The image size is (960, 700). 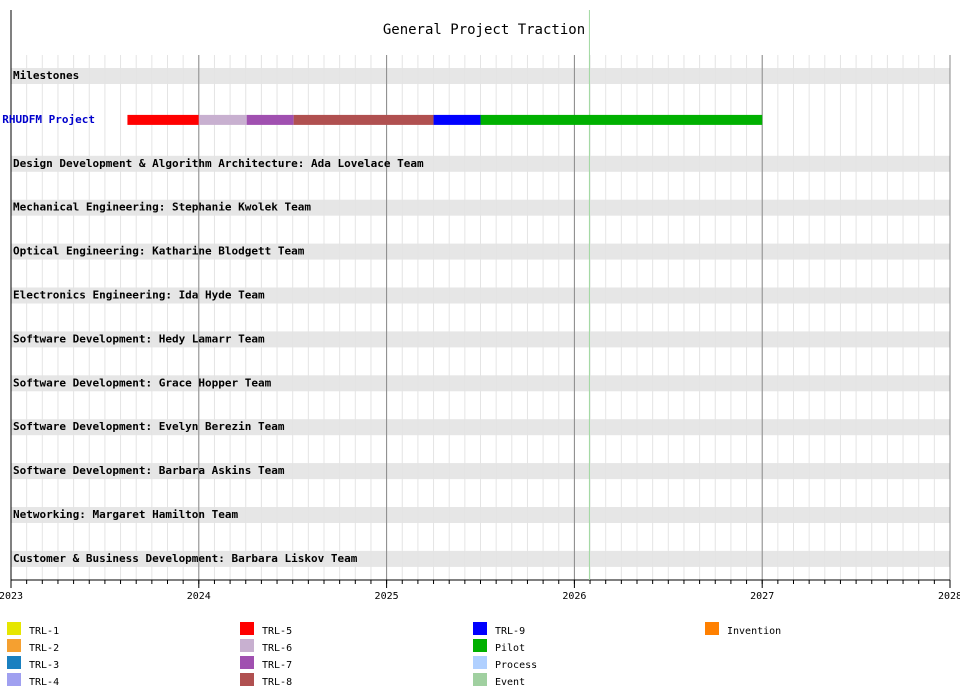 What do you see at coordinates (126, 514) in the screenshot?
I see `row-label: Networking: Margaret Hamilton Team` at bounding box center [126, 514].